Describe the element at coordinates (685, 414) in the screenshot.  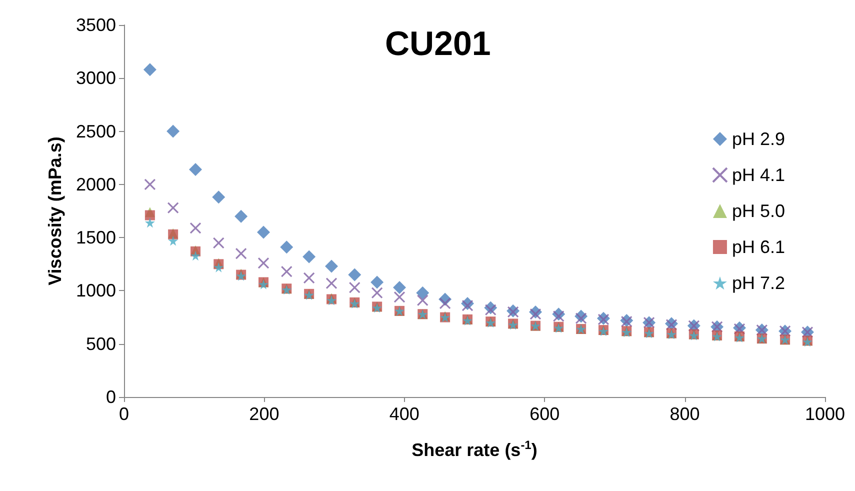
I see `x-tick-label: 800` at that location.